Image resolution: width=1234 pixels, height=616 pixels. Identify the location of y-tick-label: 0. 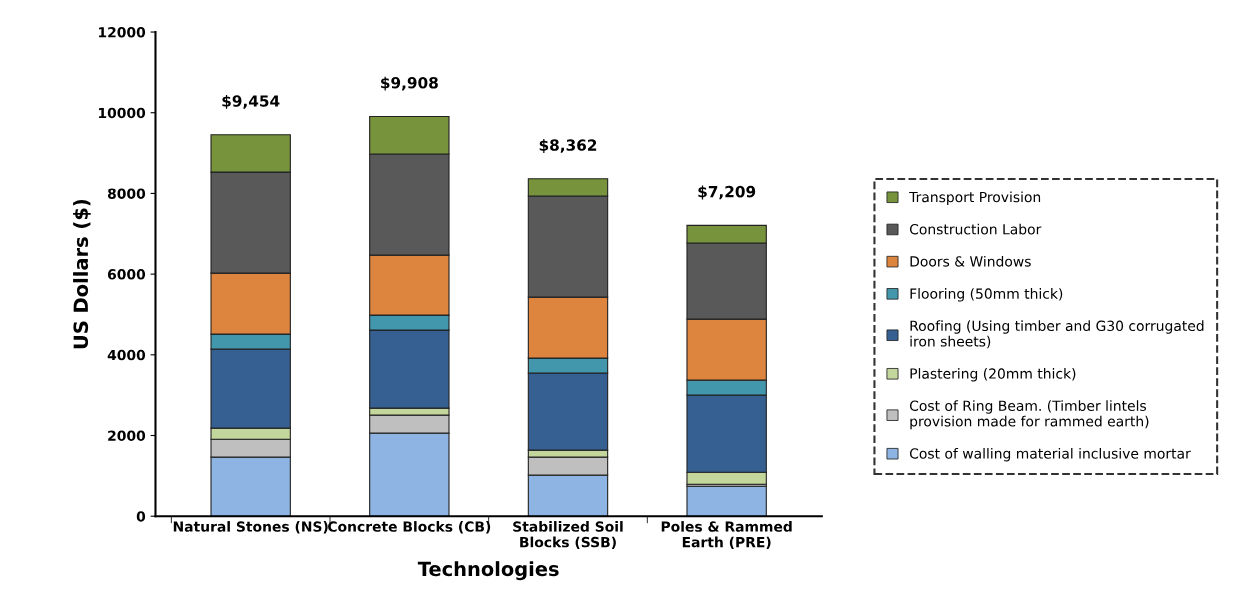
(141, 516).